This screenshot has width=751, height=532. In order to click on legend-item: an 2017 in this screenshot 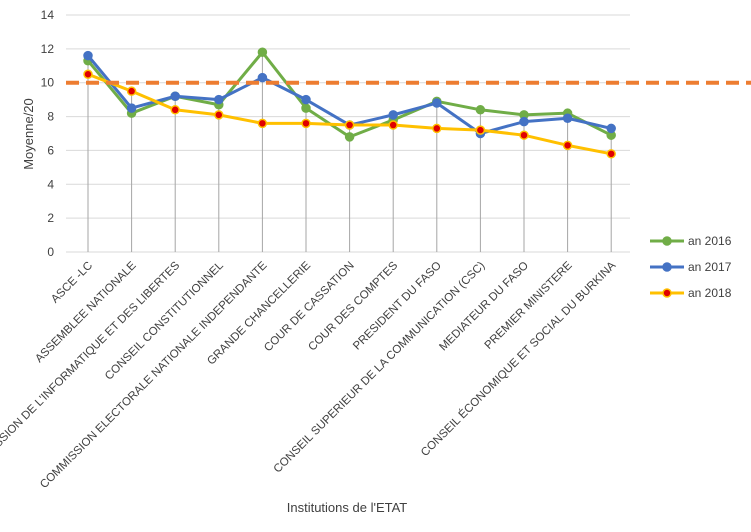, I will do `click(691, 267)`.